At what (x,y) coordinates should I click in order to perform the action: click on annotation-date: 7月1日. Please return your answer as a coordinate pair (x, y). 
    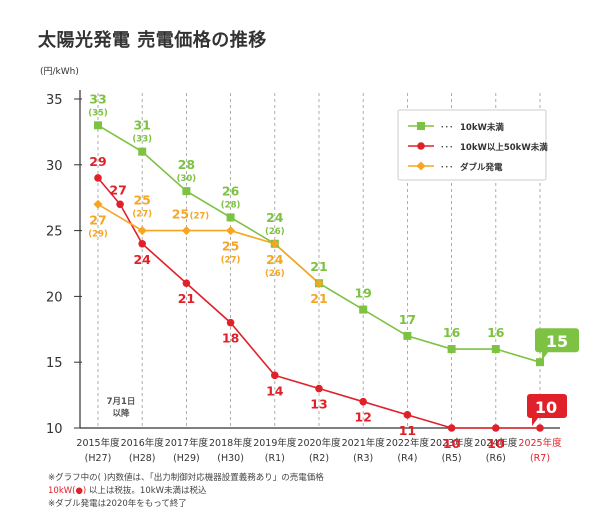
    Looking at the image, I should click on (121, 402).